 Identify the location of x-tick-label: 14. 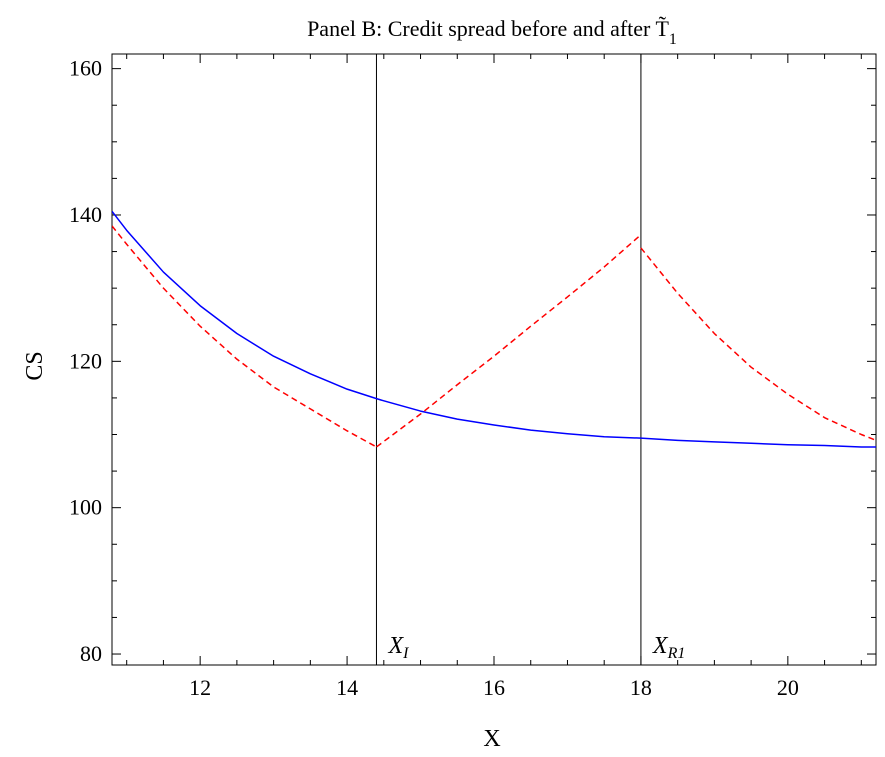
(347, 687).